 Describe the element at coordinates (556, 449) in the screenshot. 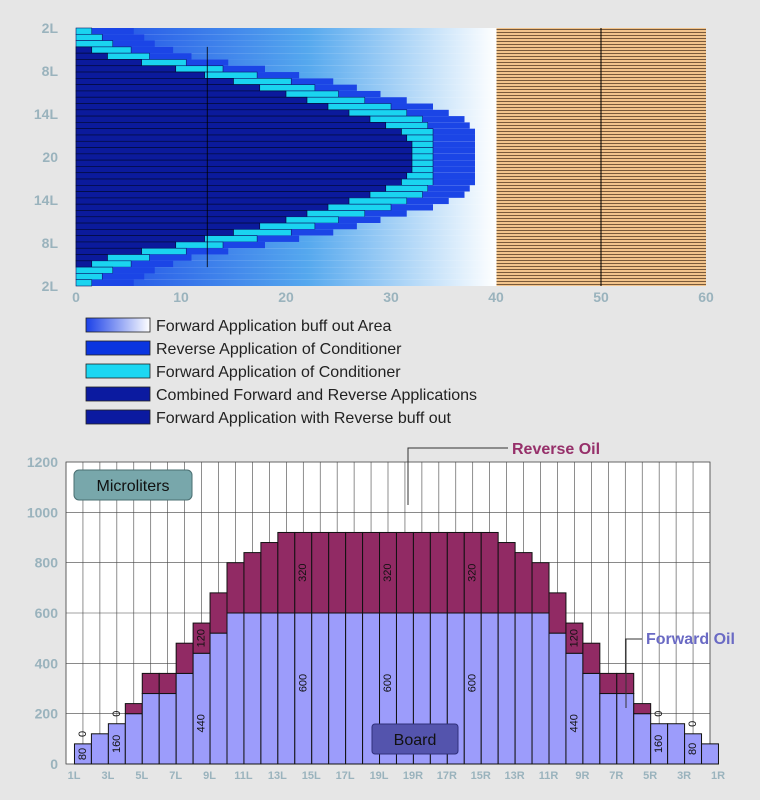

I see `reverse-oil-label: Reverse Oil` at that location.